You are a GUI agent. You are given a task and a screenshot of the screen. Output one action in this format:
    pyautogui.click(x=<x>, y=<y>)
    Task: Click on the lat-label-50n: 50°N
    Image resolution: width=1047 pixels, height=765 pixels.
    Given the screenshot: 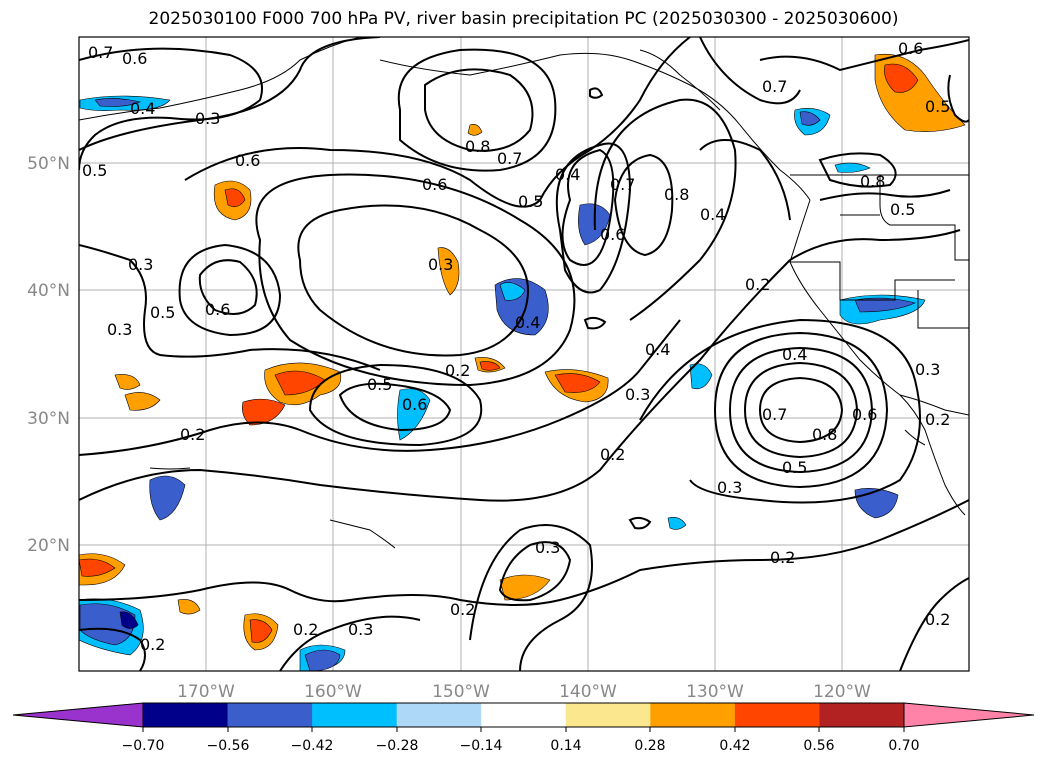 What is the action you would take?
    pyautogui.click(x=48, y=164)
    